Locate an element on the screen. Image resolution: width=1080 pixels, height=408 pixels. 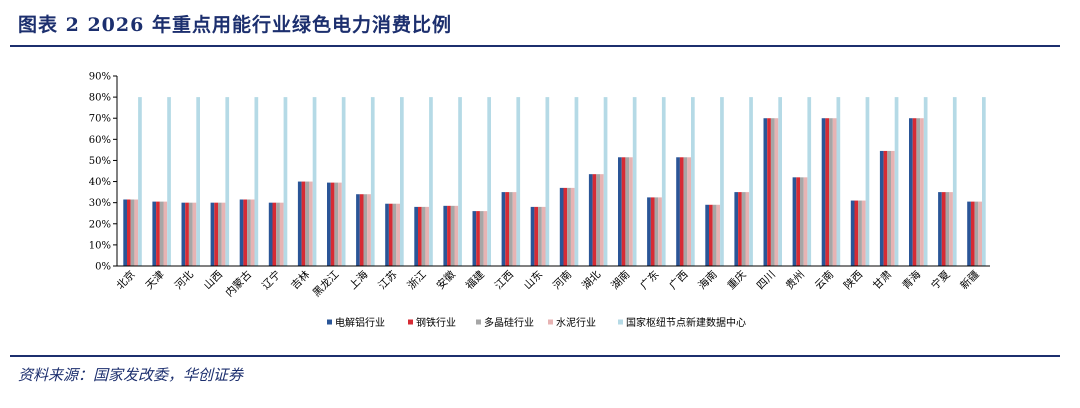
title-divider is located at coordinates (535, 46).